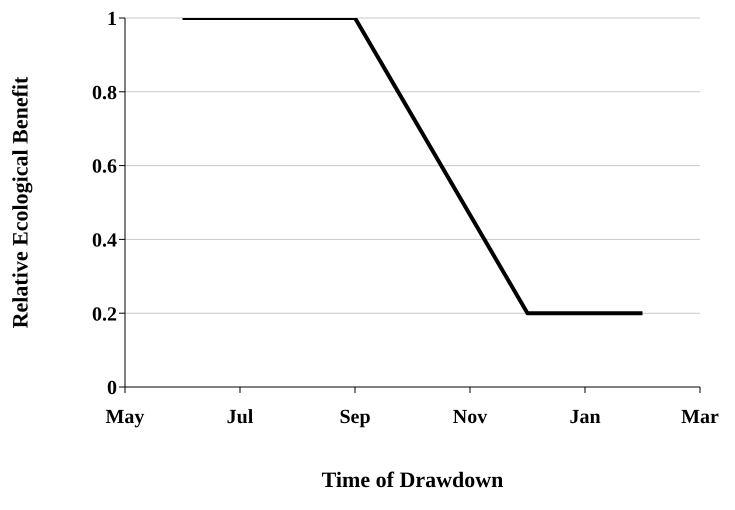 The height and width of the screenshot is (510, 735). What do you see at coordinates (470, 417) in the screenshot?
I see `x-tick-label: Nov` at bounding box center [470, 417].